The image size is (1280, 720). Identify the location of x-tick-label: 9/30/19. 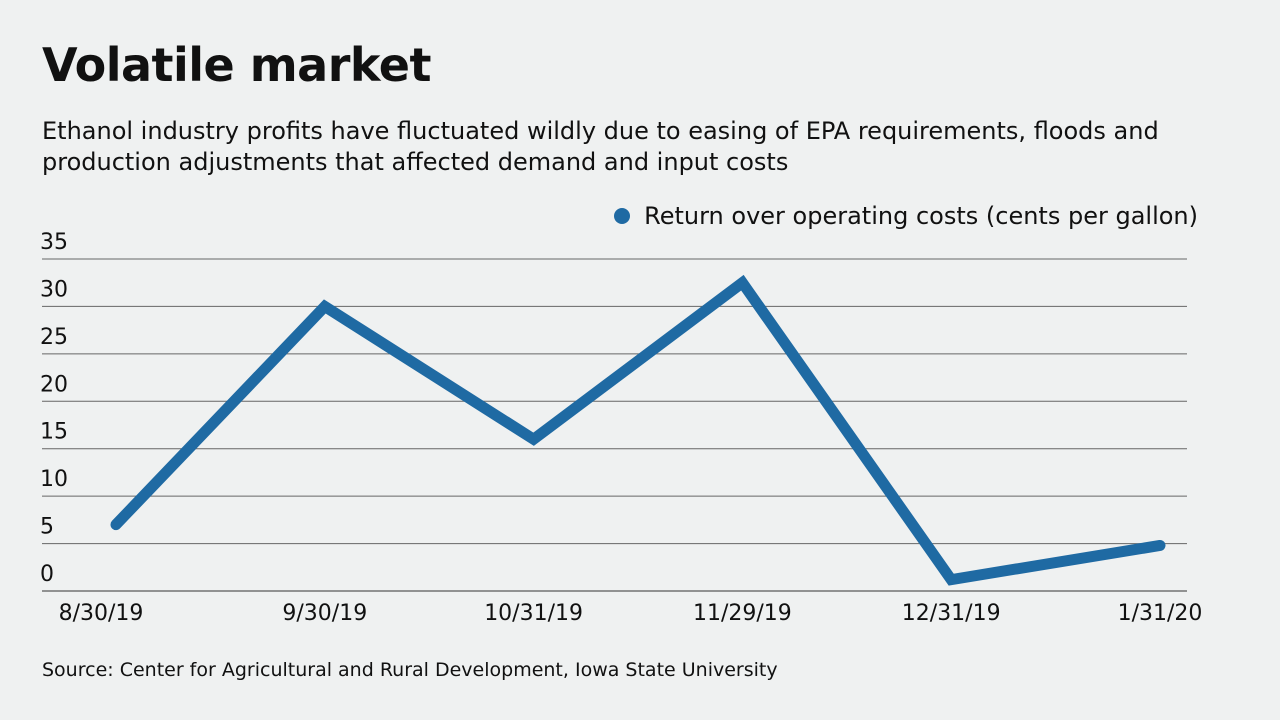
(324, 613).